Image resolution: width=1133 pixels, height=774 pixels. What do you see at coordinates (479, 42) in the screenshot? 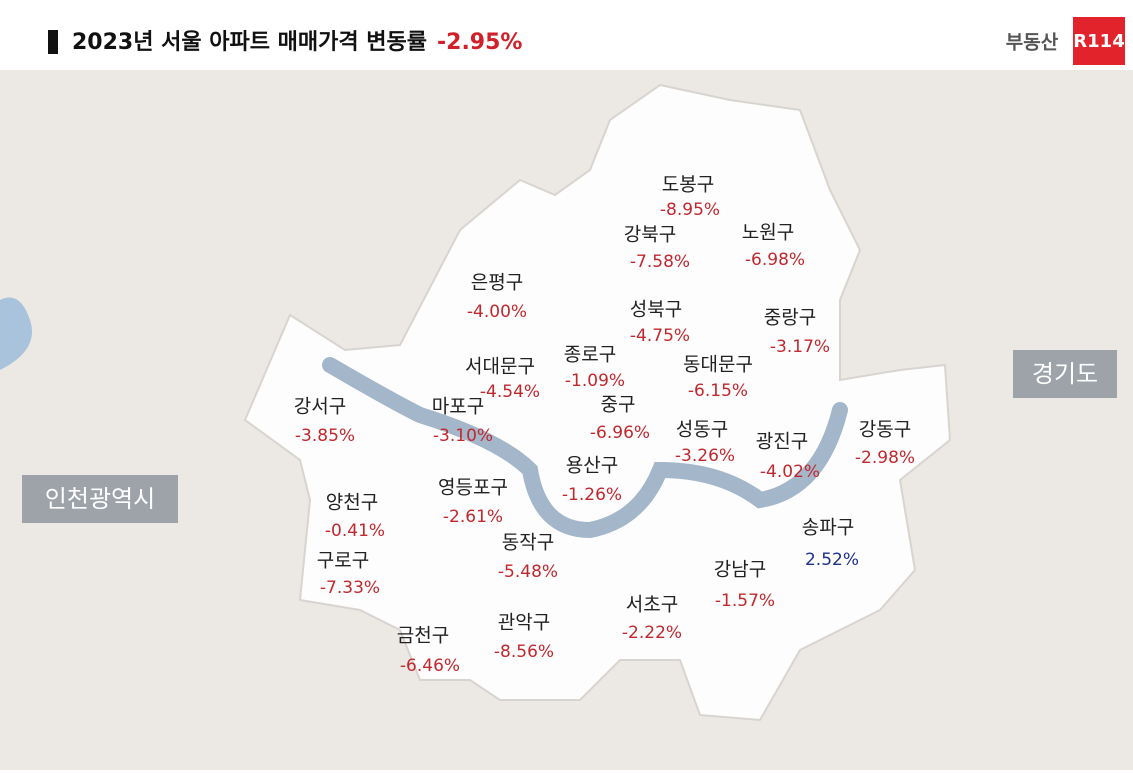
I see `title-highlight: -2.95%` at bounding box center [479, 42].